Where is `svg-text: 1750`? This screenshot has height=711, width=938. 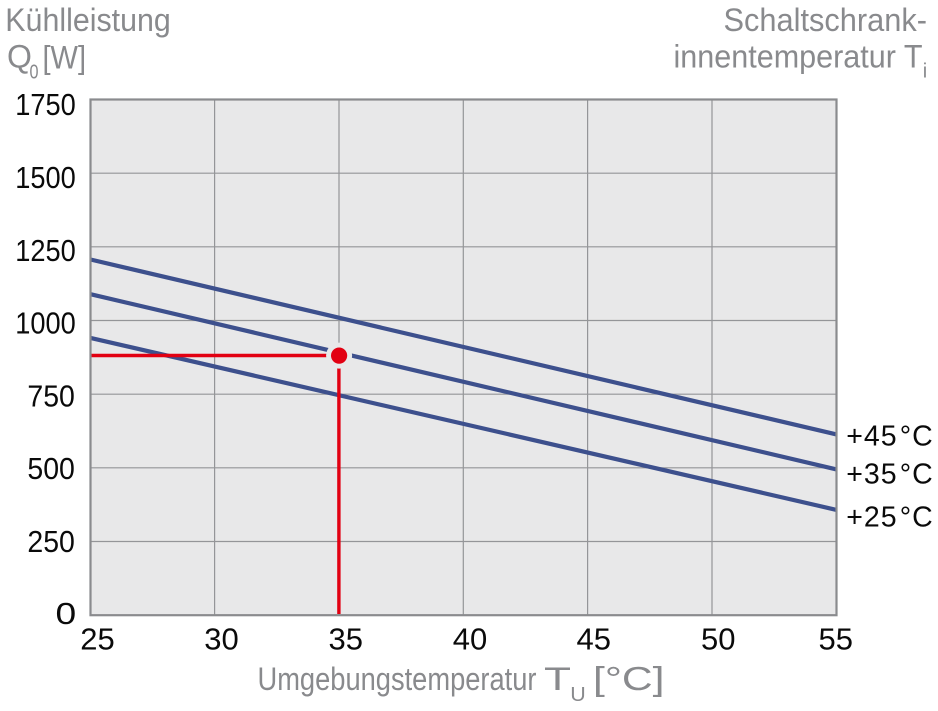 svg-text: 1750 is located at coordinates (45, 105).